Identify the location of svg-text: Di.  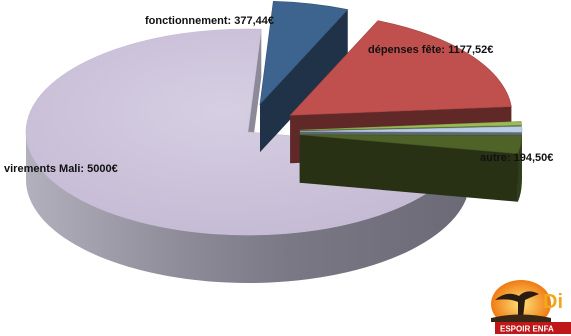
(553, 302).